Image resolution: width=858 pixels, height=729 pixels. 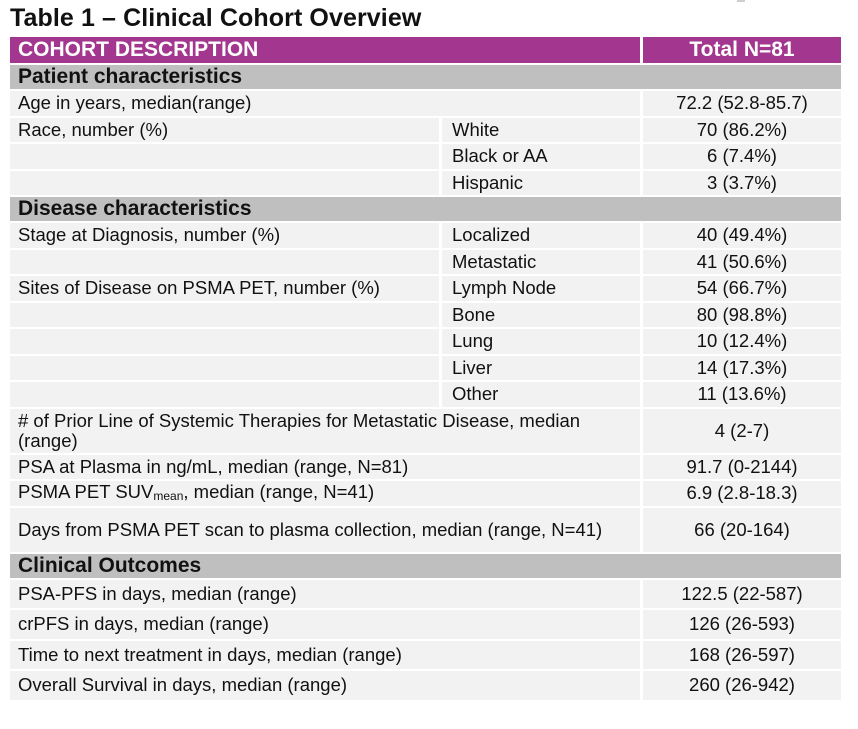 I want to click on table-row: Metastatic 41 (50.6%), so click(x=425, y=261).